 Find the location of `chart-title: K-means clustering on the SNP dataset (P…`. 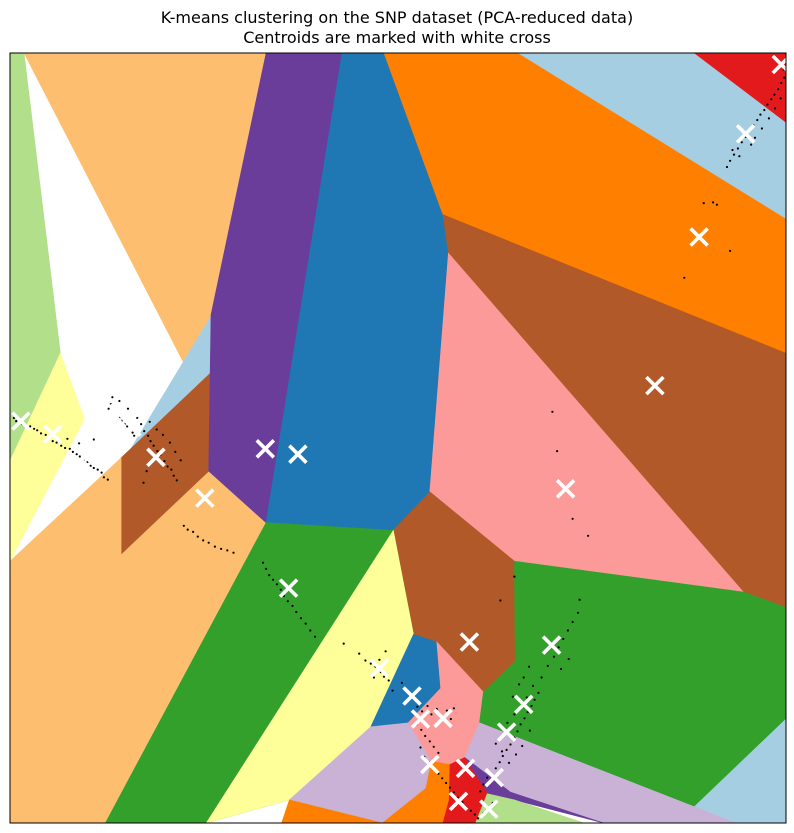

chart-title: K-means clustering on the SNP dataset (P… is located at coordinates (397, 17).